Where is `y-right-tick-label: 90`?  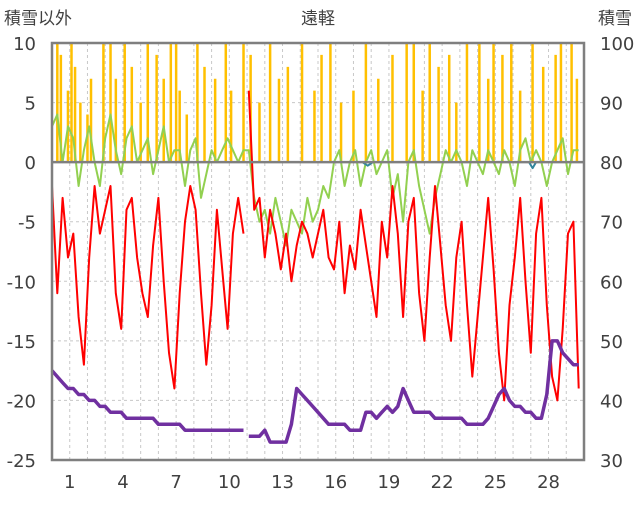 y-right-tick-label: 90 is located at coordinates (611, 104).